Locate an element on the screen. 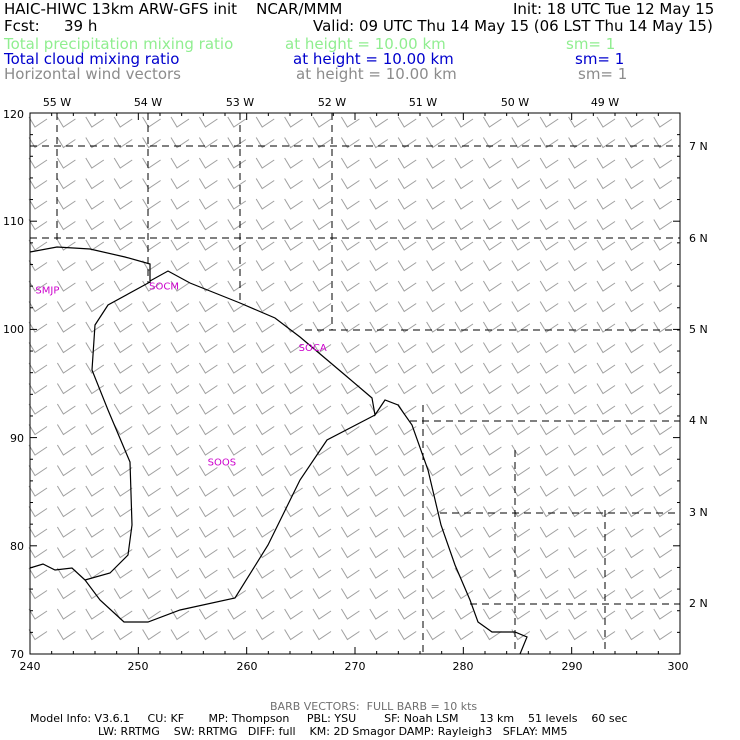  lat-label: 2 N is located at coordinates (698, 603).